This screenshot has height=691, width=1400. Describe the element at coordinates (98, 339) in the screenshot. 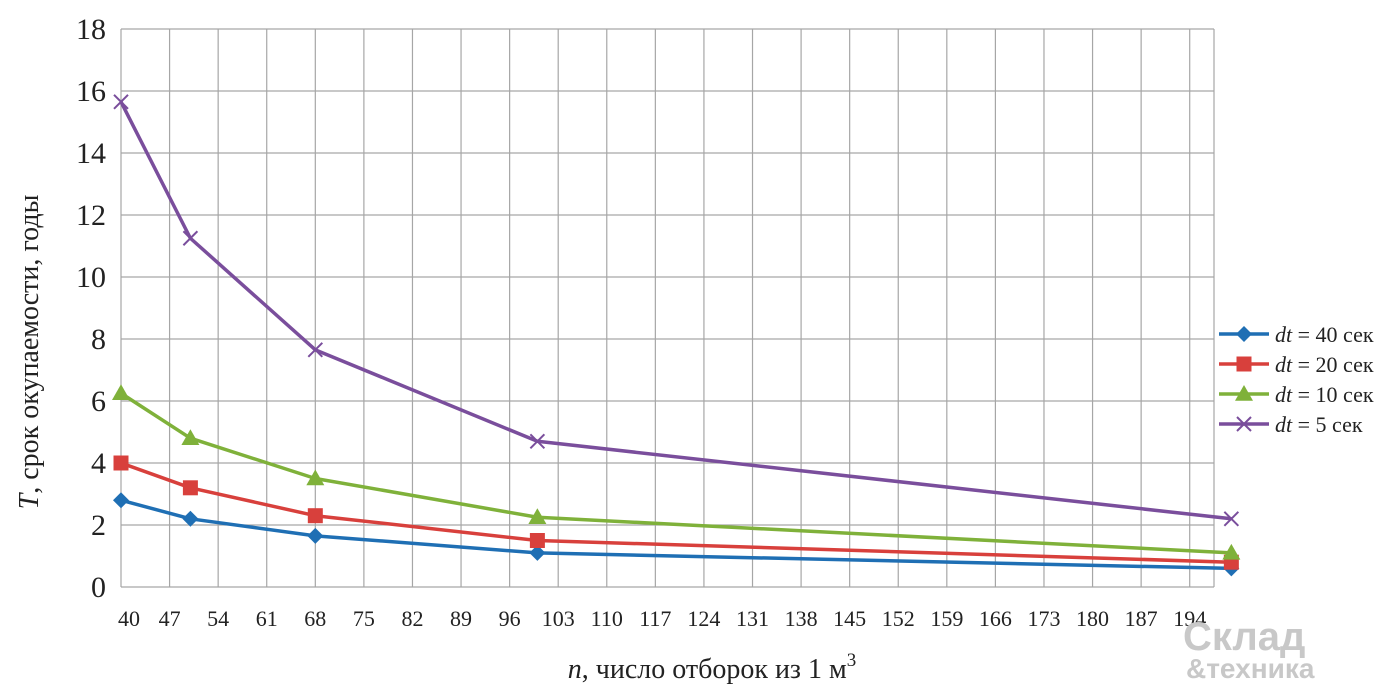

I see `y-tick-label: 8` at that location.